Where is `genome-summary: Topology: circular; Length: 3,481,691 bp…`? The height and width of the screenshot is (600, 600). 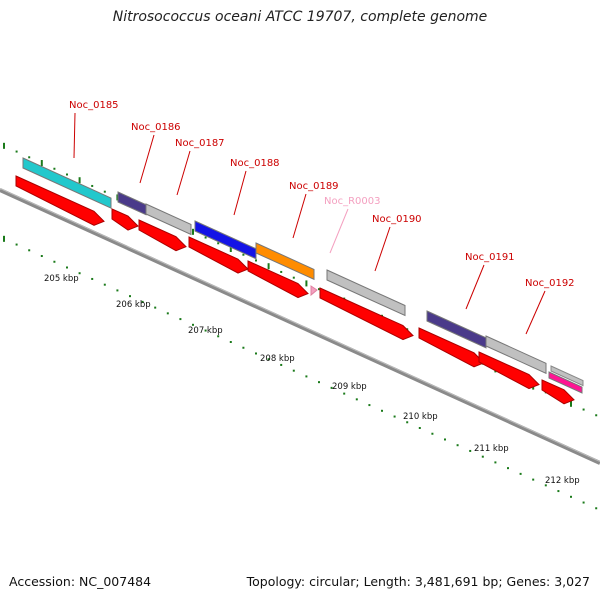
genome-summary: Topology: circular; Length: 3,481,691 bp… is located at coordinates (418, 581).